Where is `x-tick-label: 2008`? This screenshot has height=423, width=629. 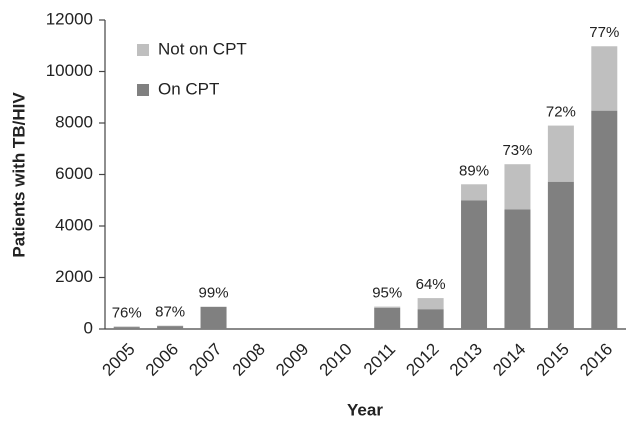 x-tick-label: 2008 is located at coordinates (249, 360).